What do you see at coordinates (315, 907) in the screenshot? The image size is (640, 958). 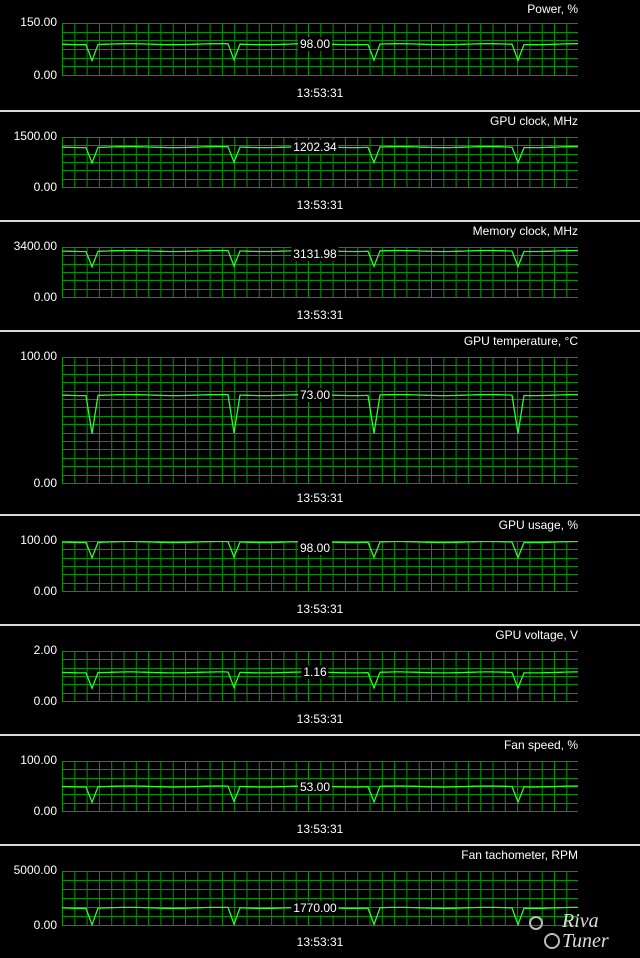 I see `cursor-value-label: 1770.00` at bounding box center [315, 907].